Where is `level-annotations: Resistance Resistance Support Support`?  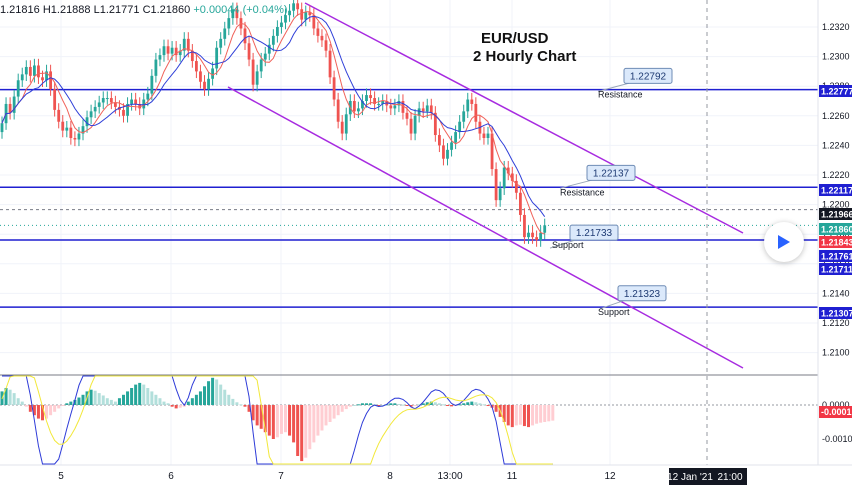
level-annotations: Resistance Resistance Support Support is located at coordinates (597, 204).